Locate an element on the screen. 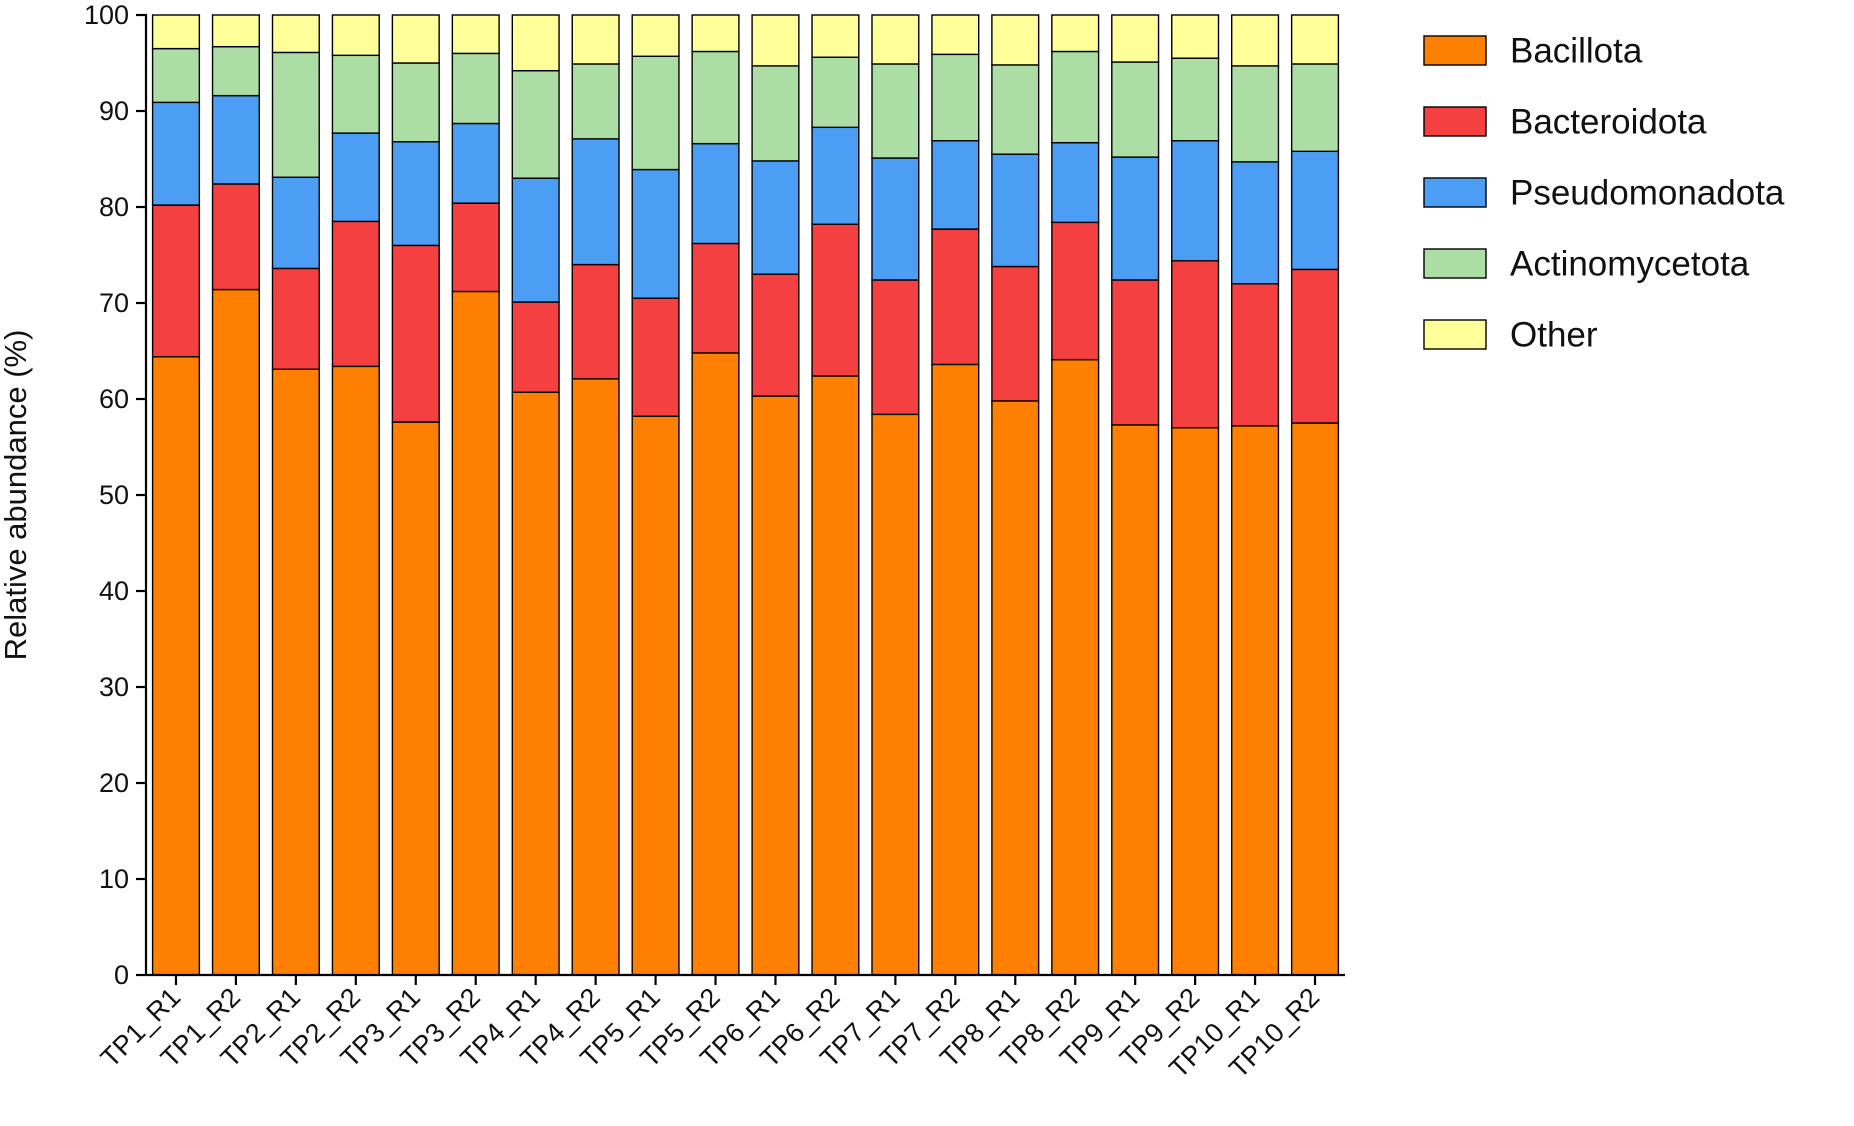 This screenshot has height=1126, width=1854. y-tick-label-40: 40 is located at coordinates (114, 591).